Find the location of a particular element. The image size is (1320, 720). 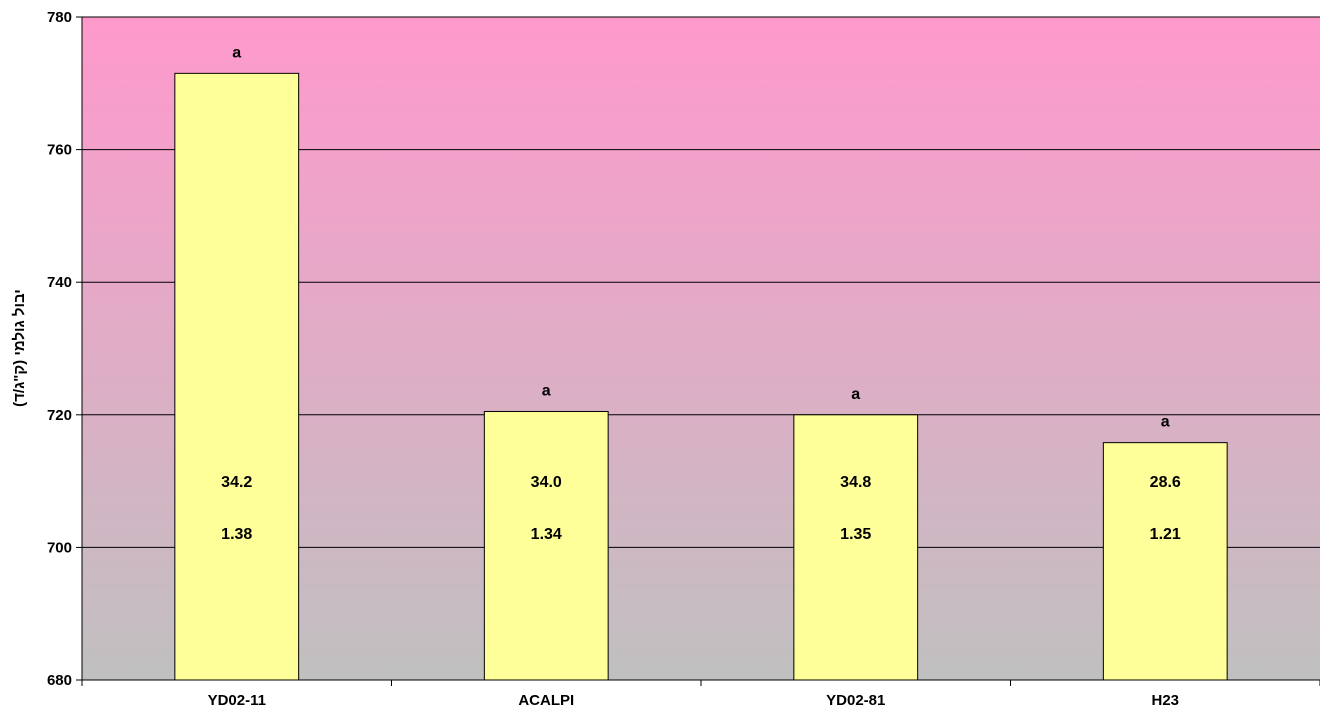

y-tick-label: 700 is located at coordinates (59, 547).